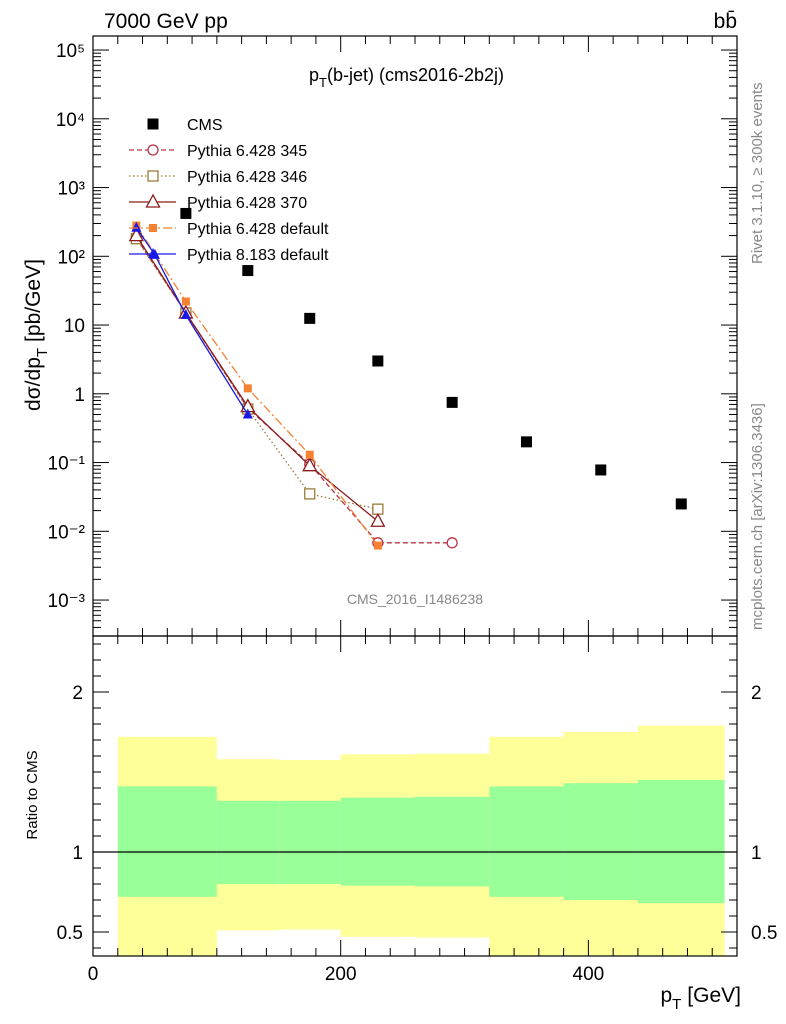 This screenshot has height=1024, width=786. What do you see at coordinates (93, 974) in the screenshot?
I see `xtick-label-0: 0` at bounding box center [93, 974].